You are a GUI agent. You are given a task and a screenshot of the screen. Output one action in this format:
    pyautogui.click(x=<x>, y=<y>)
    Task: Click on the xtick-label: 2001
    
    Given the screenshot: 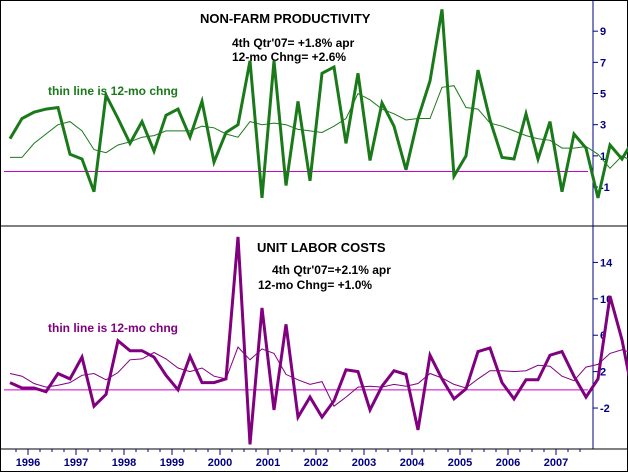 What is the action you would take?
    pyautogui.click(x=268, y=463)
    